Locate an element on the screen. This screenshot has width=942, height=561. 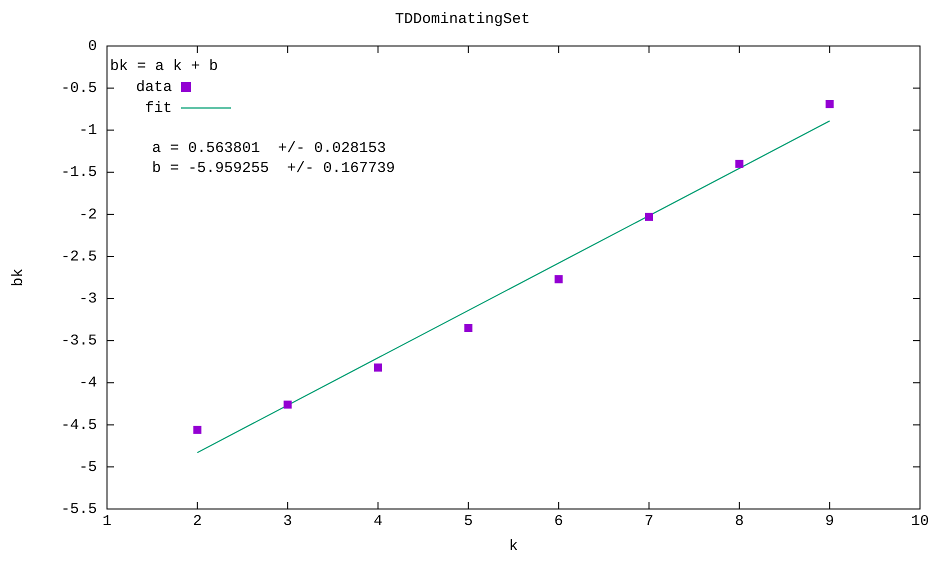
legend-label: data is located at coordinates (154, 87).